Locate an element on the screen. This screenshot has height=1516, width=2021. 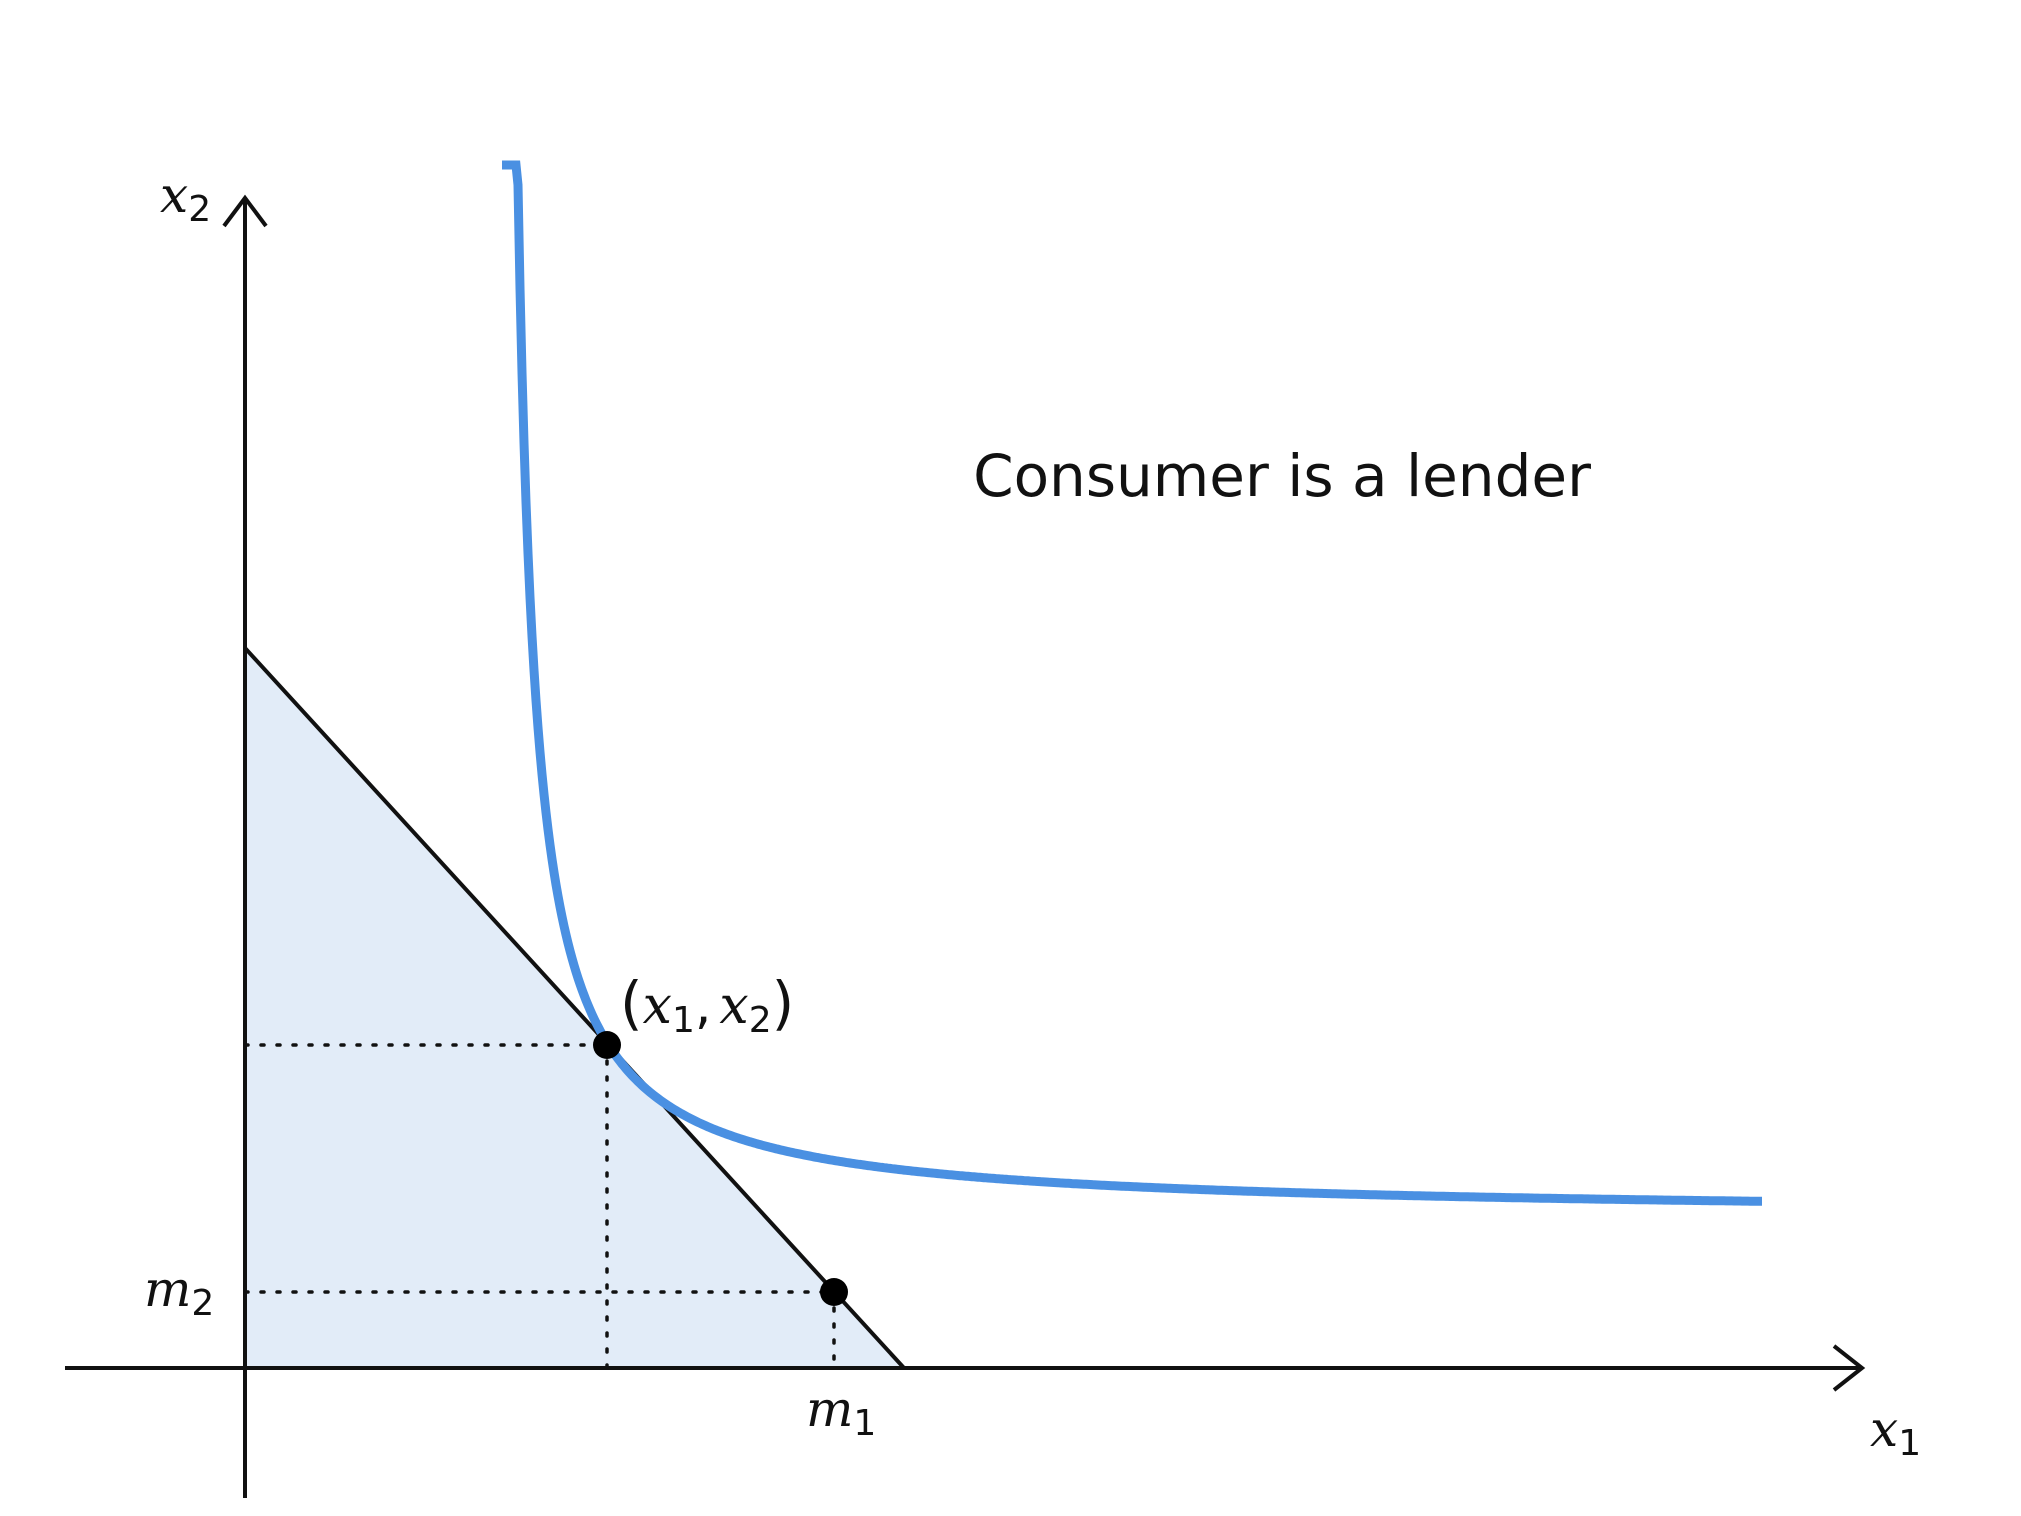
y-axis-arrowhead is located at coordinates (245, 211).